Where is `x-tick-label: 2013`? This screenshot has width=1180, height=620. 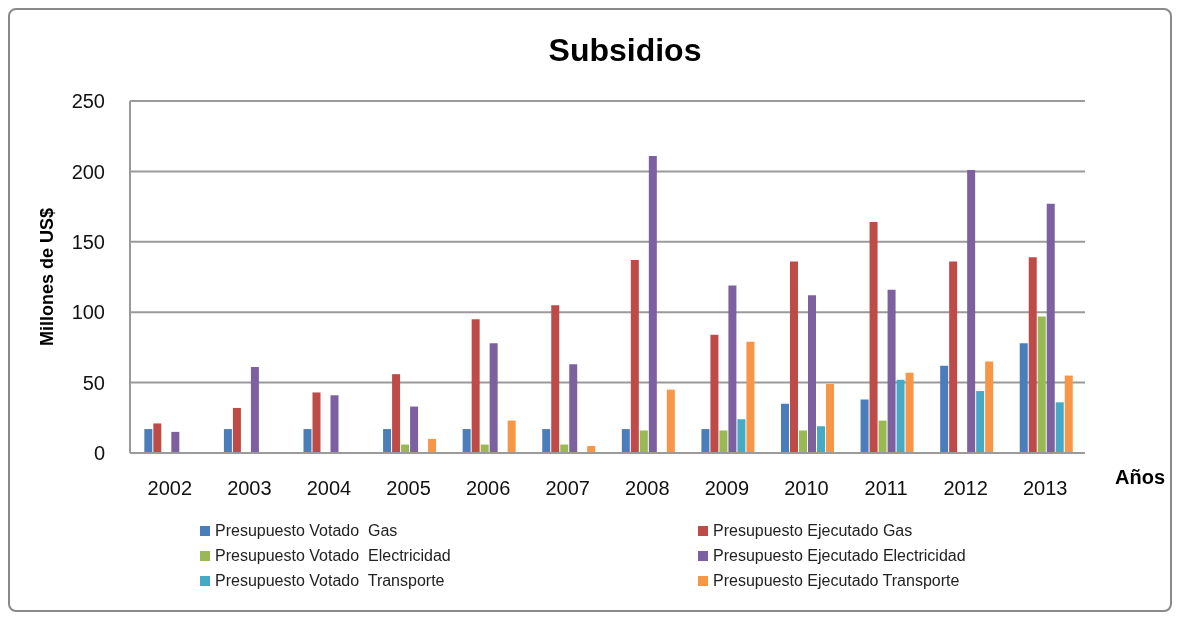
x-tick-label: 2013 is located at coordinates (1045, 488).